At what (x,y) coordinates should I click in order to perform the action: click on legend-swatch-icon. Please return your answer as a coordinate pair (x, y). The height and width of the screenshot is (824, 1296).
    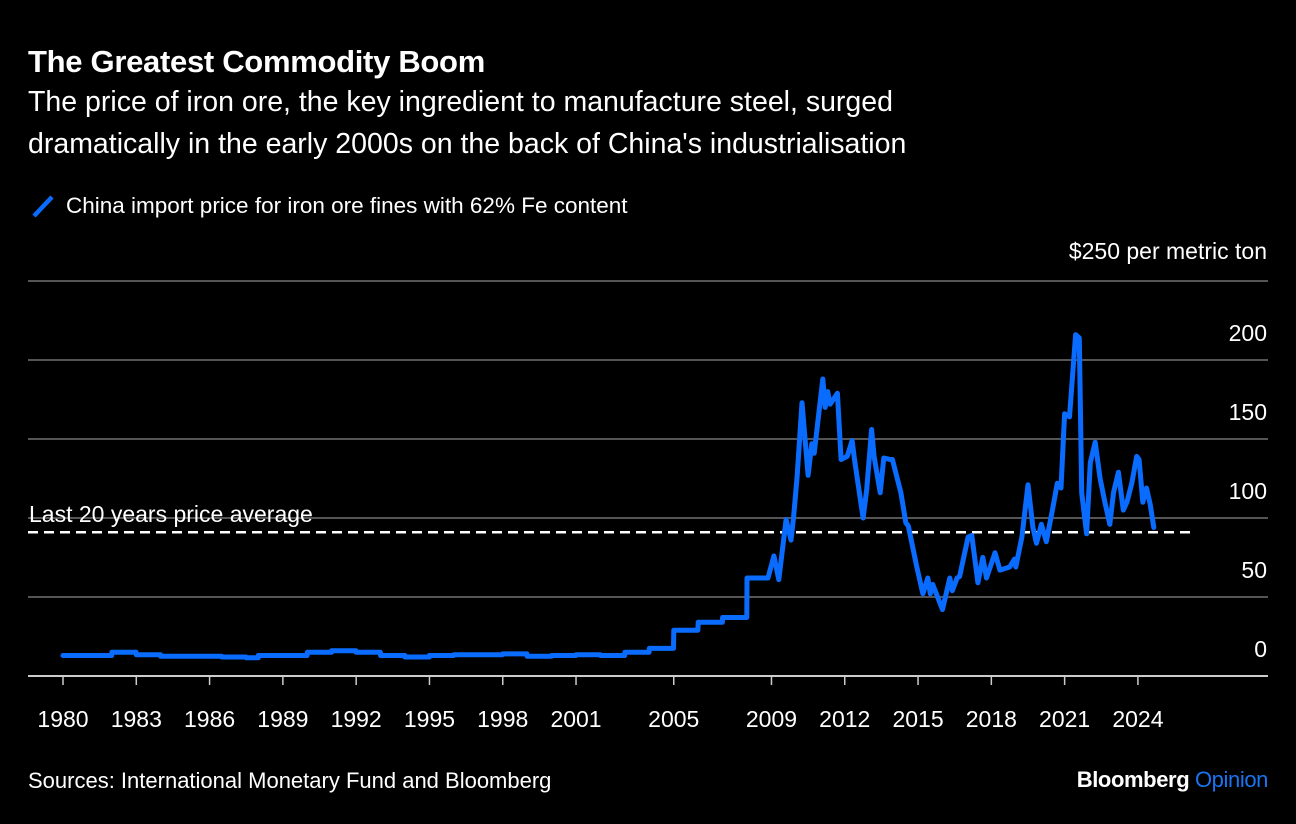
    Looking at the image, I should click on (43, 206).